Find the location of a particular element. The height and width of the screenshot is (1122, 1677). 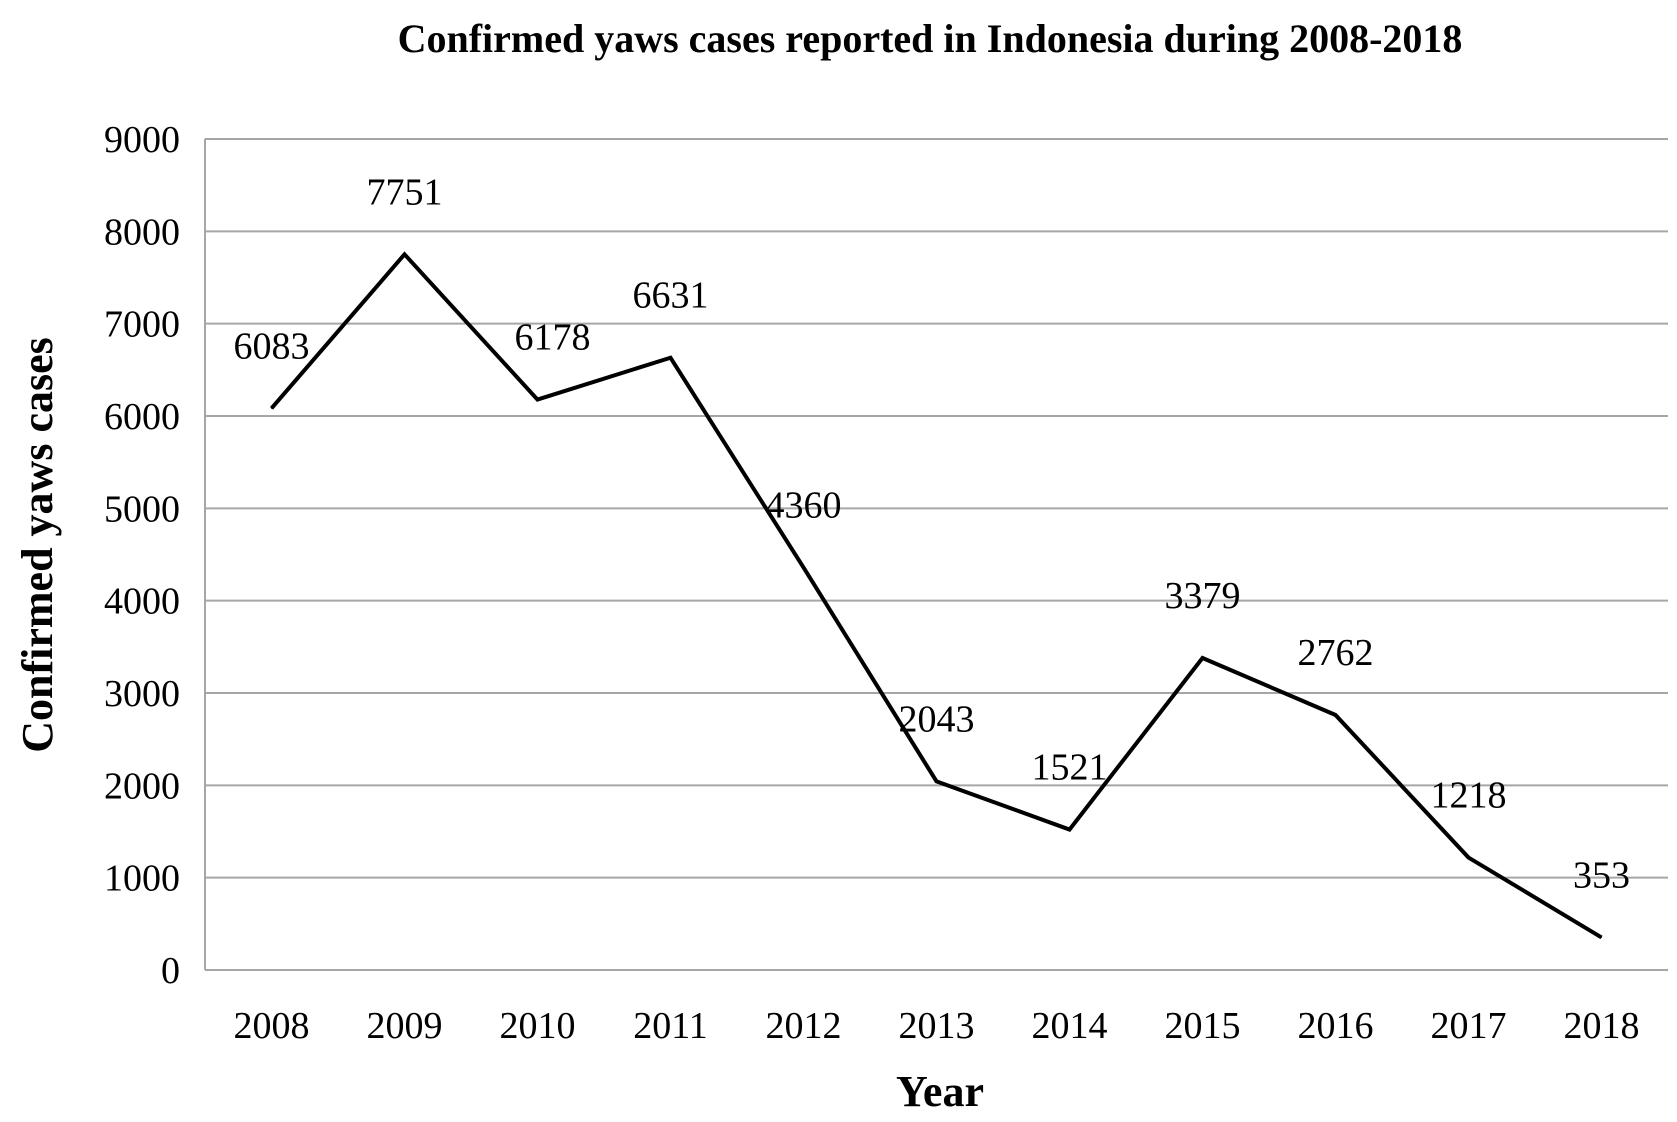

data-label: 353 is located at coordinates (1601, 875).